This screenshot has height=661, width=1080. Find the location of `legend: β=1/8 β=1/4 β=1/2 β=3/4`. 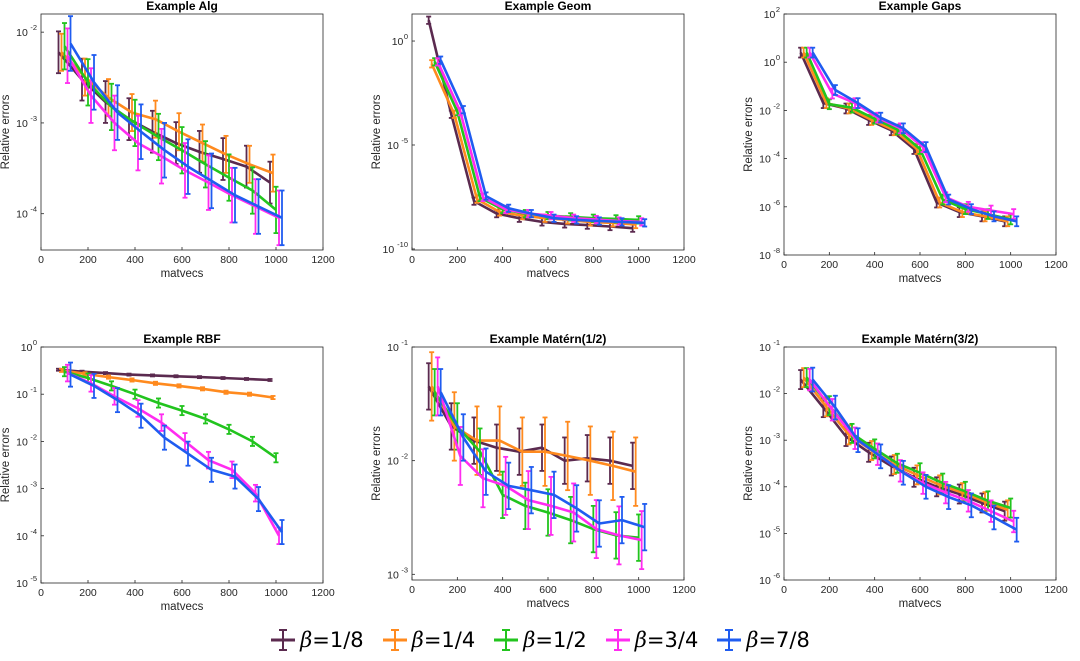

legend: β=1/8 β=1/4 β=1/2 β=3/4 is located at coordinates (540, 640).